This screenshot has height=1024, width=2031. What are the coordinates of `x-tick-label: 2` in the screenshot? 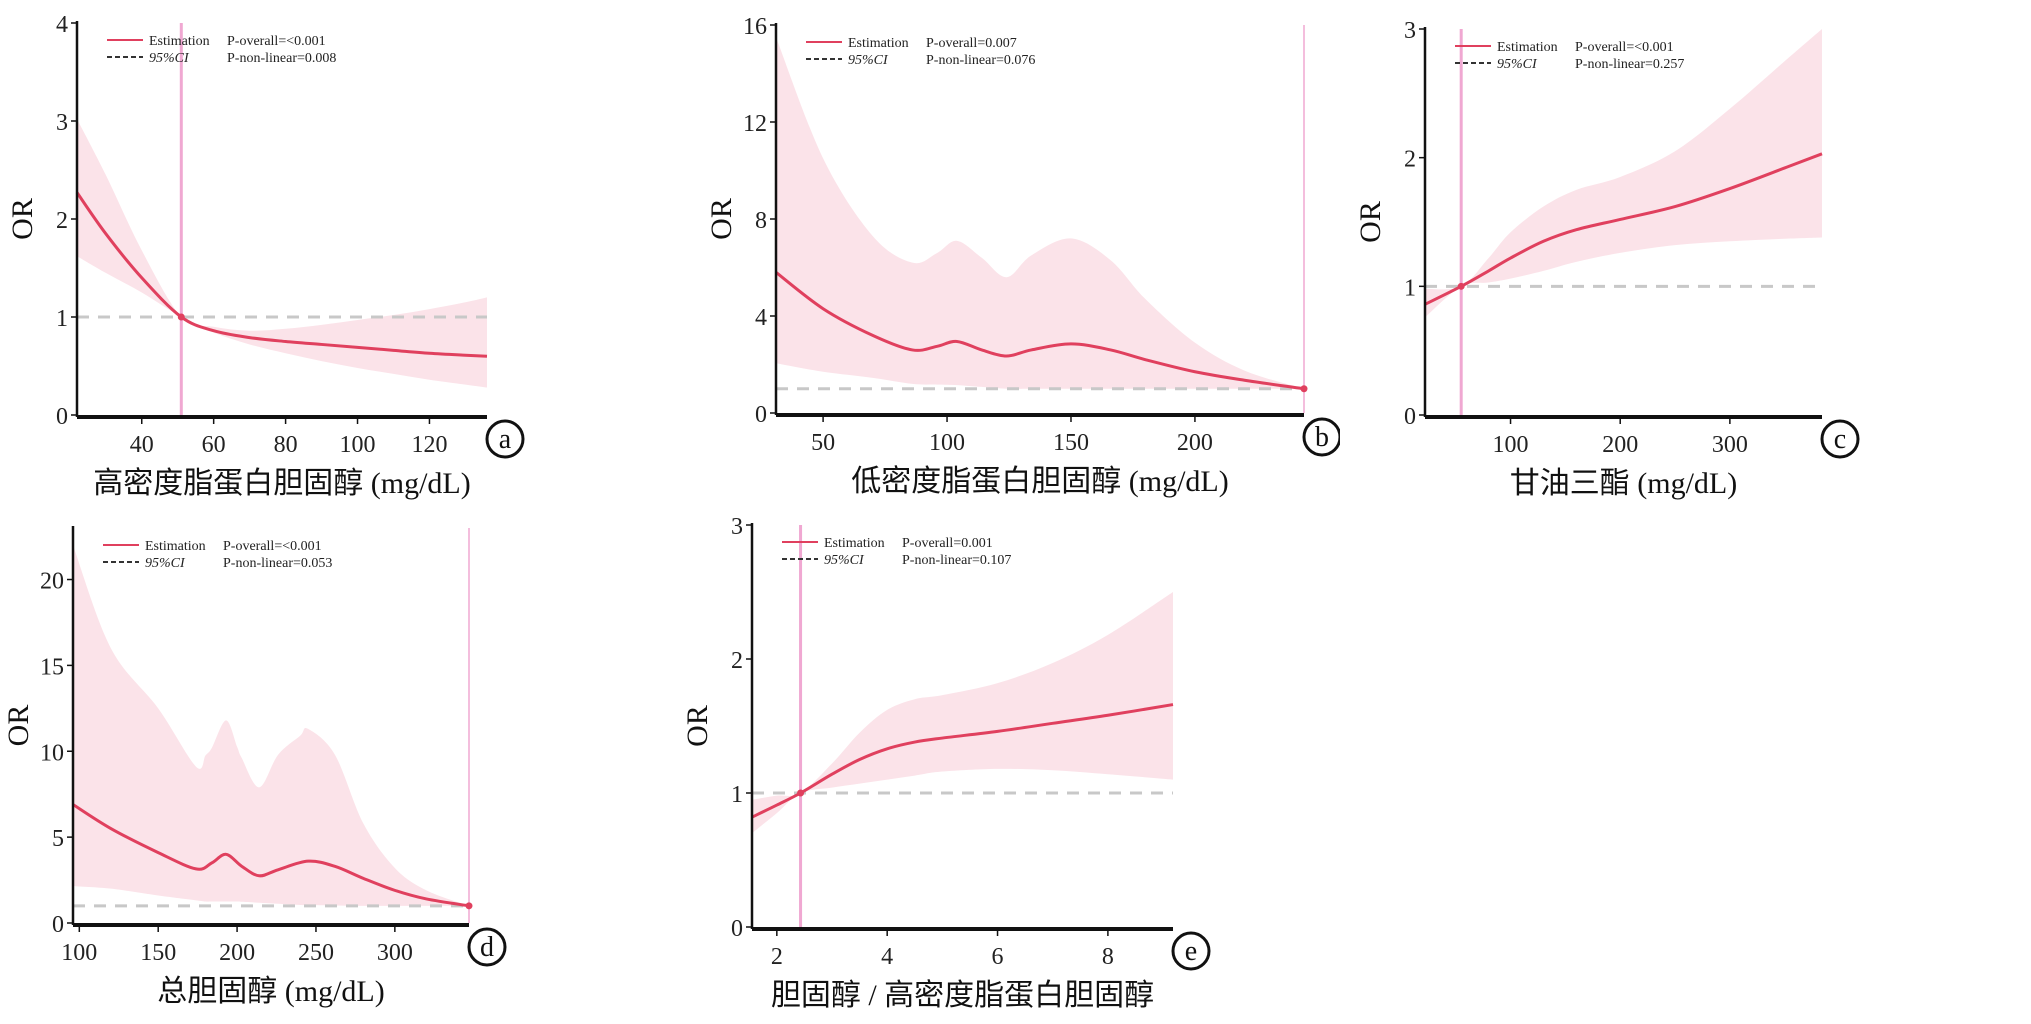 It's located at (777, 957).